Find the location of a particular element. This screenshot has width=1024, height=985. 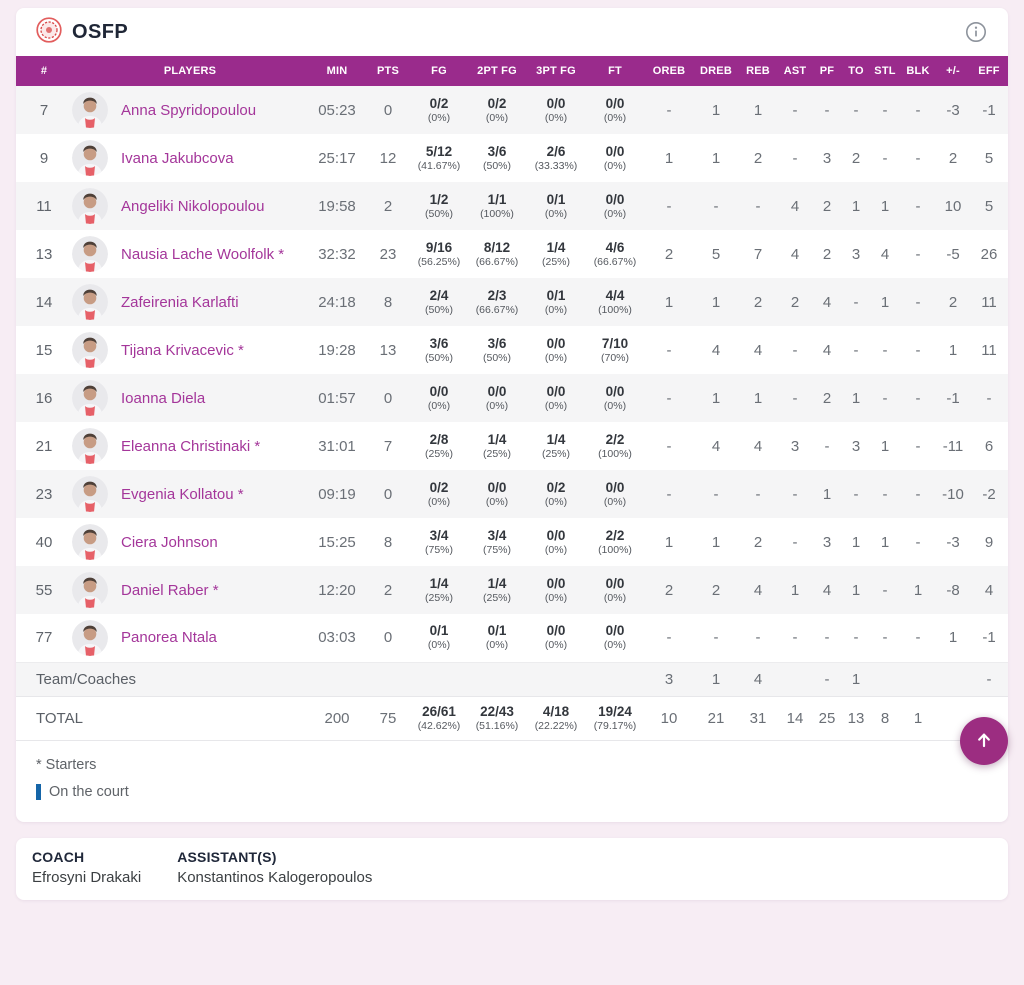

player-pts: 13 is located at coordinates (388, 350).